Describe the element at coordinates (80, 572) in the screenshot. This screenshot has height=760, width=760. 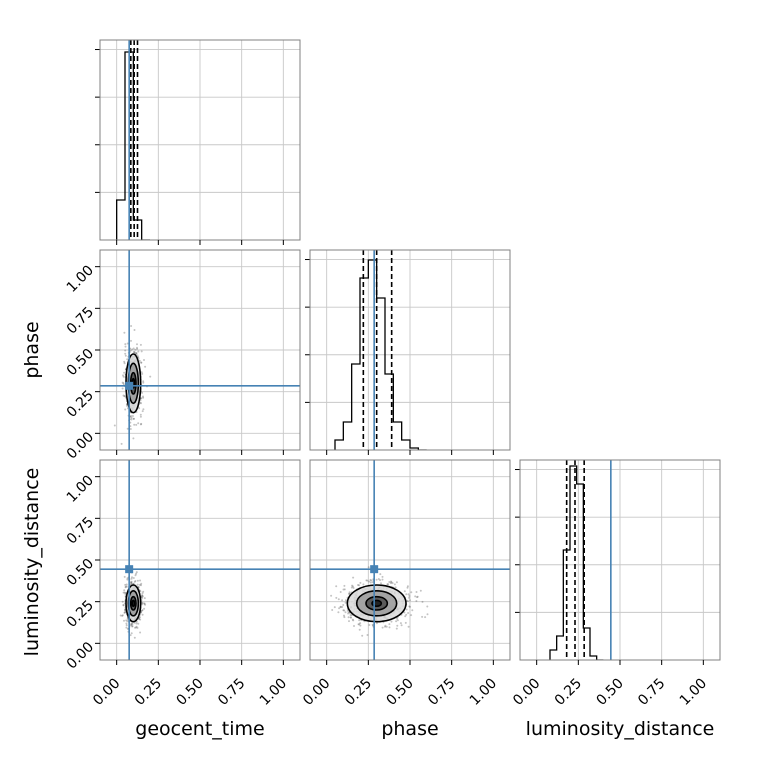
I see `y-tick-label: 0.50` at that location.